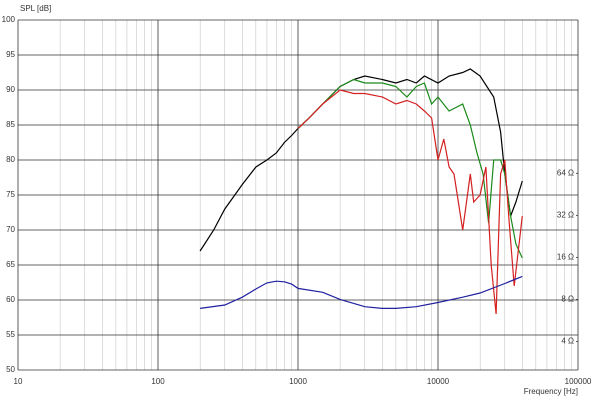  I want to click on y-tick-label: 50, so click(10, 369).